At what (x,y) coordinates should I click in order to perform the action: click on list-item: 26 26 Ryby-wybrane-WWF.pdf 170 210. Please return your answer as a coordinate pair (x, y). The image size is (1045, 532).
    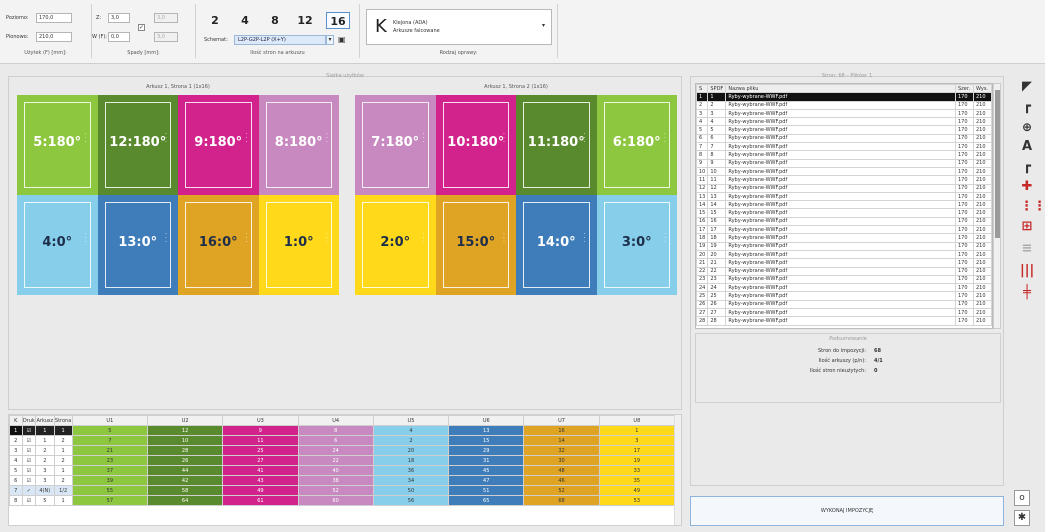
    Looking at the image, I should click on (844, 304).